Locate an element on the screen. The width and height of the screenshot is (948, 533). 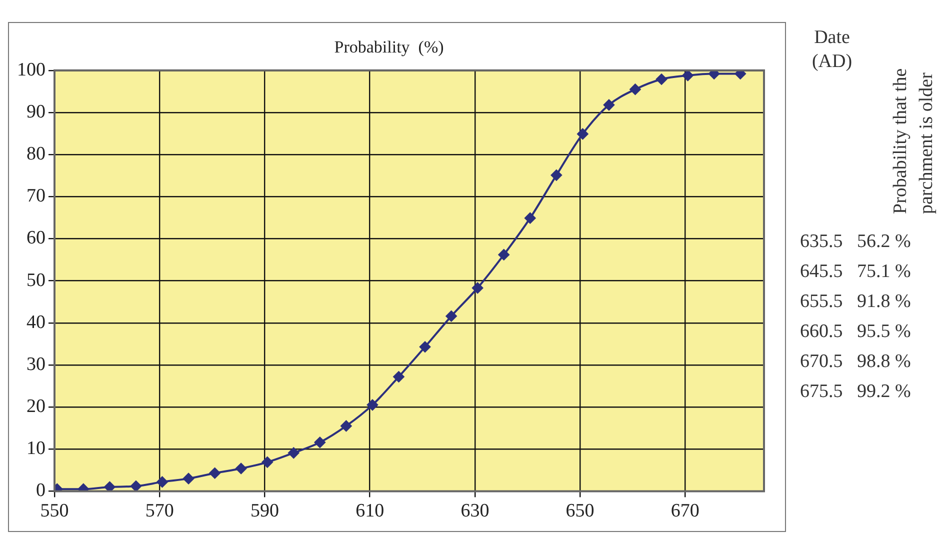
y-tick-label: 40 is located at coordinates (36, 322).